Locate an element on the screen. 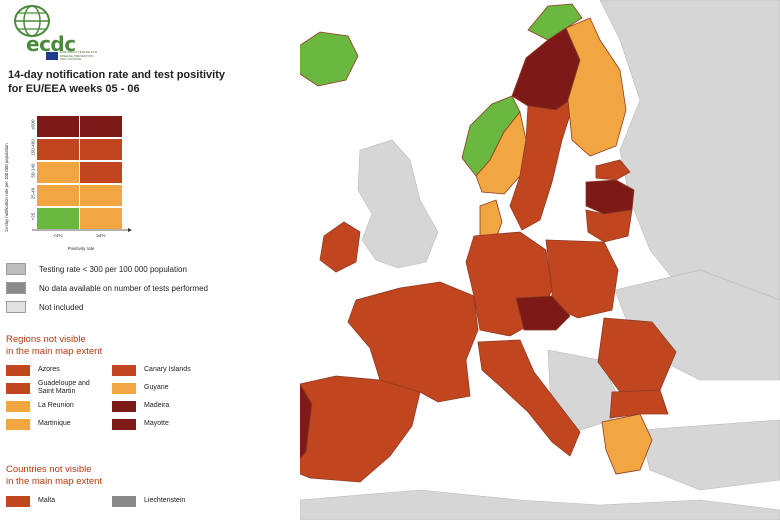 This screenshot has height=520, width=780. legend-grid is located at coordinates (80, 173).